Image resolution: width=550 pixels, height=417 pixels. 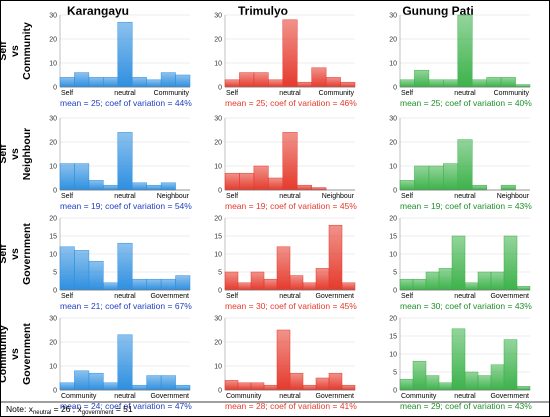 What do you see at coordinates (466, 306) in the screenshot?
I see `stat-text: mean = 30; coef of variation = 43%` at bounding box center [466, 306].